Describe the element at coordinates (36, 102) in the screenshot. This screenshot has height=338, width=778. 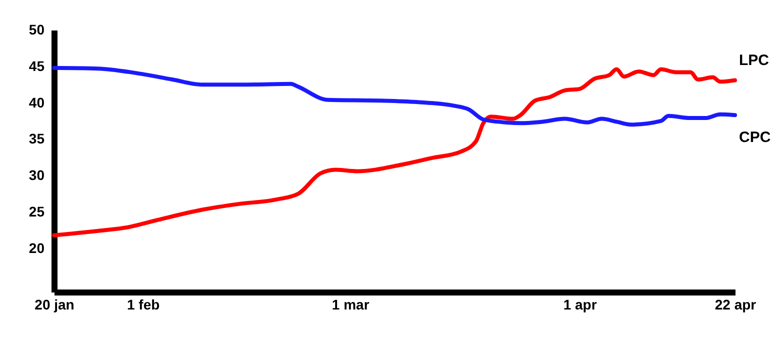
I see `y-tick-label: 40` at that location.